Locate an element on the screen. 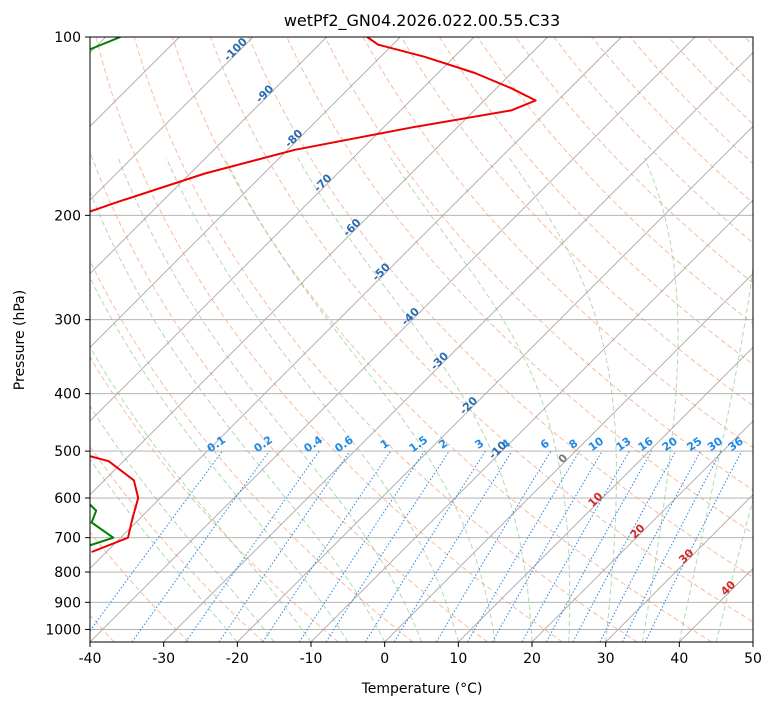  y-tick-label: 600 is located at coordinates (67, 499).